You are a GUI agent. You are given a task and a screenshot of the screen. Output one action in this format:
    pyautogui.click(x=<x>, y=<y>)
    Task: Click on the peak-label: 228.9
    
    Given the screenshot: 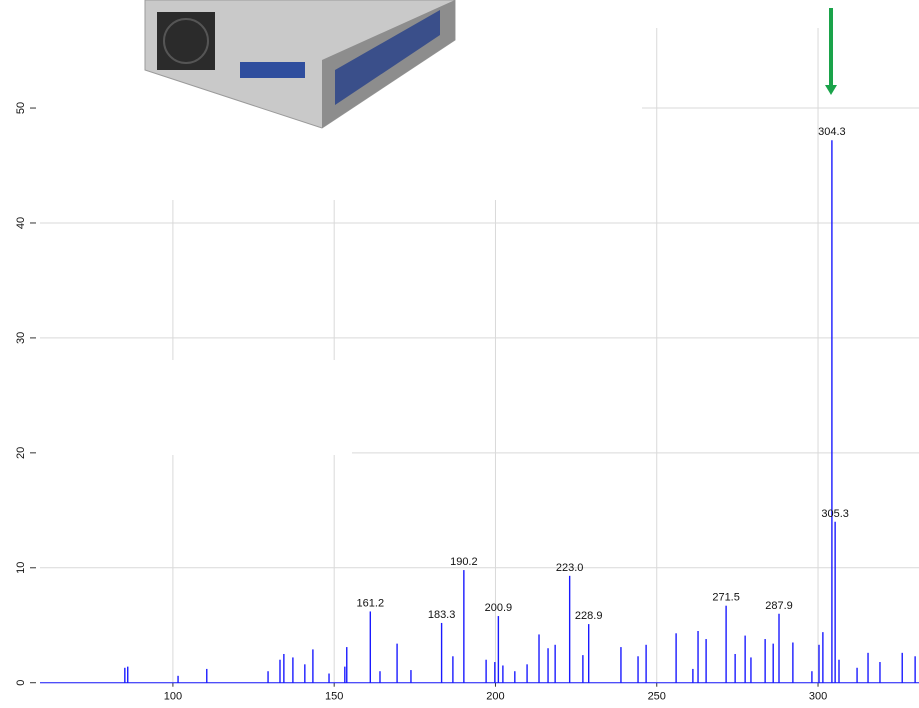 What is the action you would take?
    pyautogui.click(x=589, y=616)
    